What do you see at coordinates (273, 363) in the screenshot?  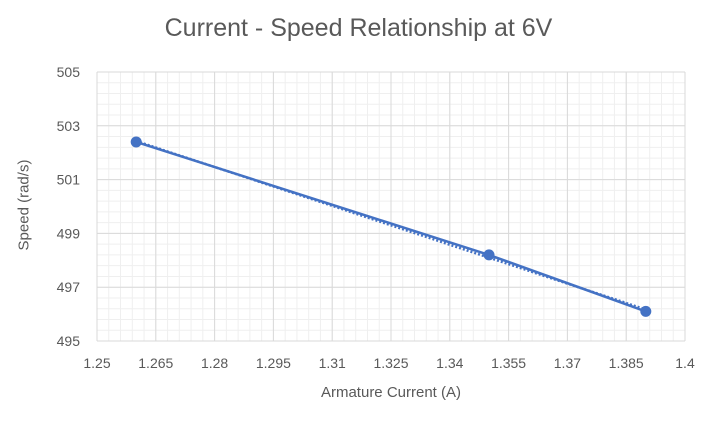 I see `x-tick-label: 1.295` at bounding box center [273, 363].